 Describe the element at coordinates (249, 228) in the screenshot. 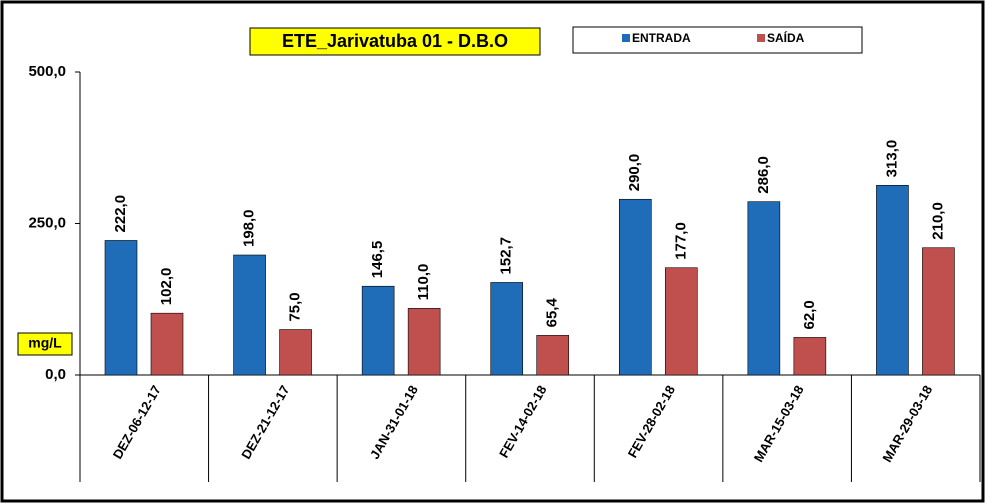

I see `value-label: 198,0` at that location.